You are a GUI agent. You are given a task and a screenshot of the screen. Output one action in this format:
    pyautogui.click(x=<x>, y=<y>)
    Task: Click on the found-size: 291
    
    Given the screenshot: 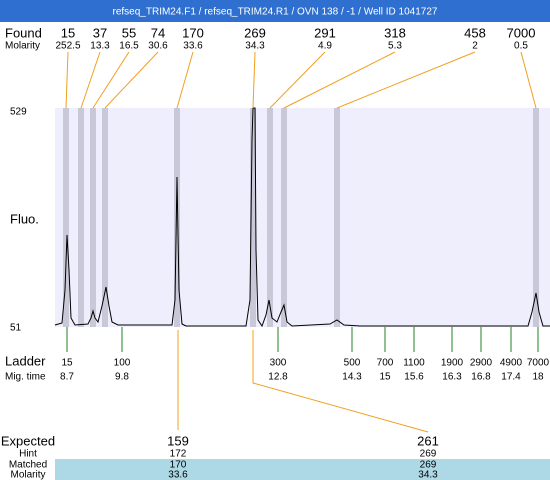 What is the action you would take?
    pyautogui.click(x=325, y=32)
    